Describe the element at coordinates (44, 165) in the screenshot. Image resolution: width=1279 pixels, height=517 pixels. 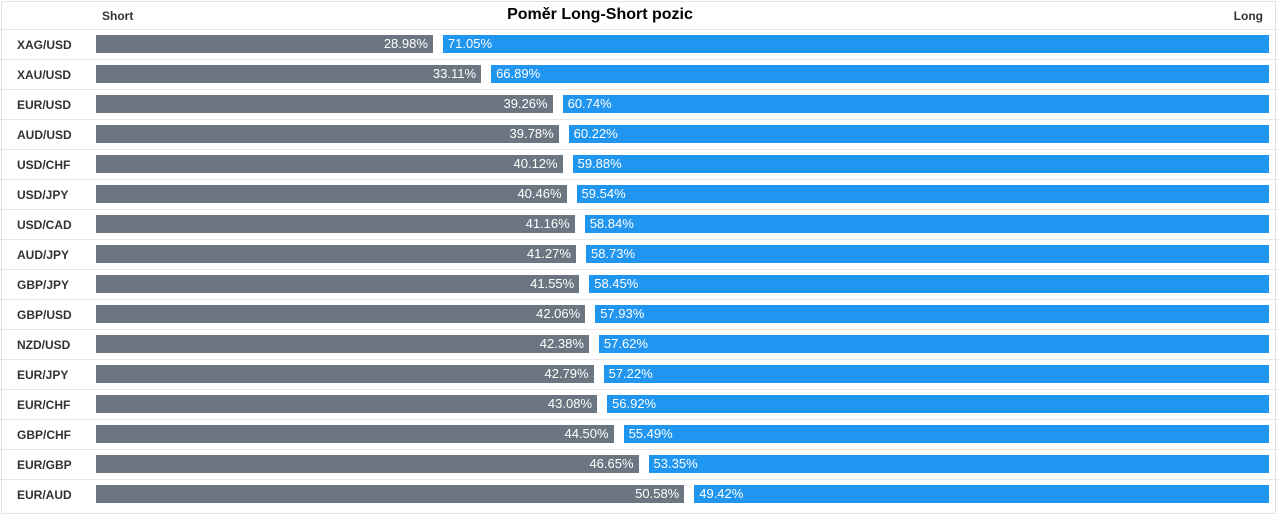
I see `pair-label: USD/CHF` at that location.